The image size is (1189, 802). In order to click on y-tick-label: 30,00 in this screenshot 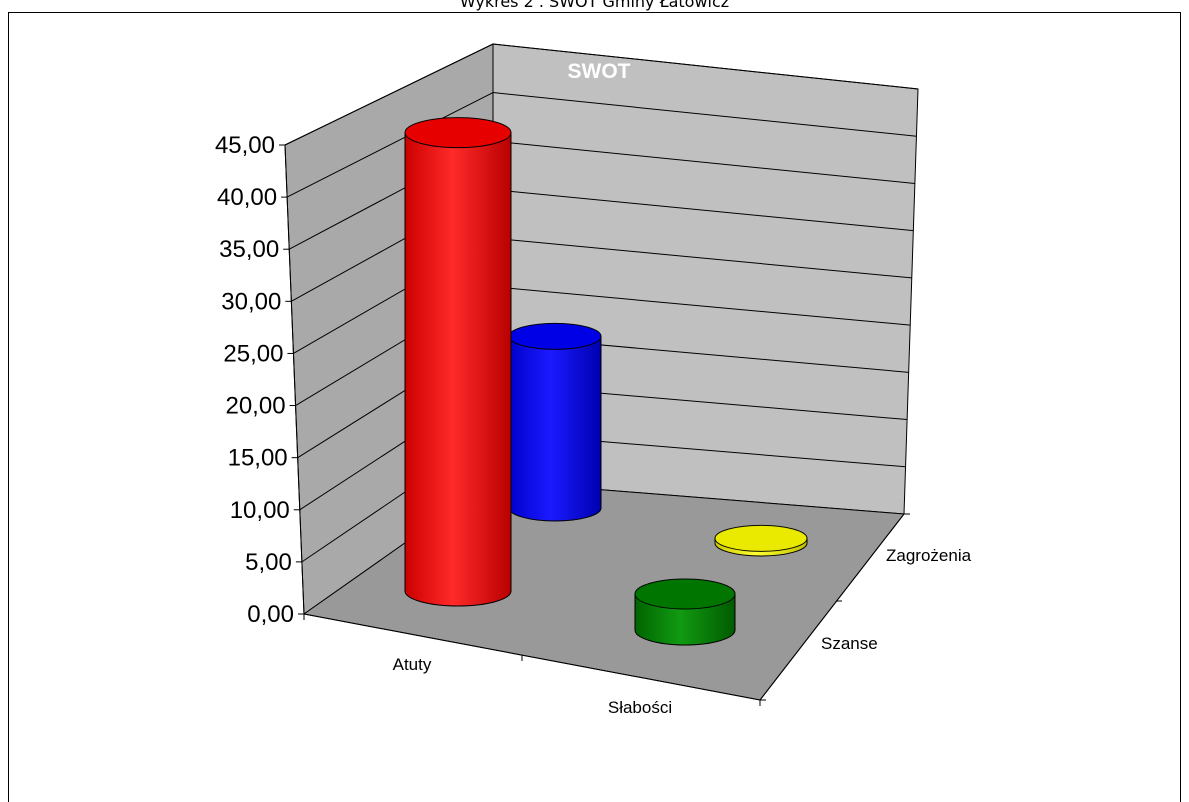, I will do `click(251, 301)`.